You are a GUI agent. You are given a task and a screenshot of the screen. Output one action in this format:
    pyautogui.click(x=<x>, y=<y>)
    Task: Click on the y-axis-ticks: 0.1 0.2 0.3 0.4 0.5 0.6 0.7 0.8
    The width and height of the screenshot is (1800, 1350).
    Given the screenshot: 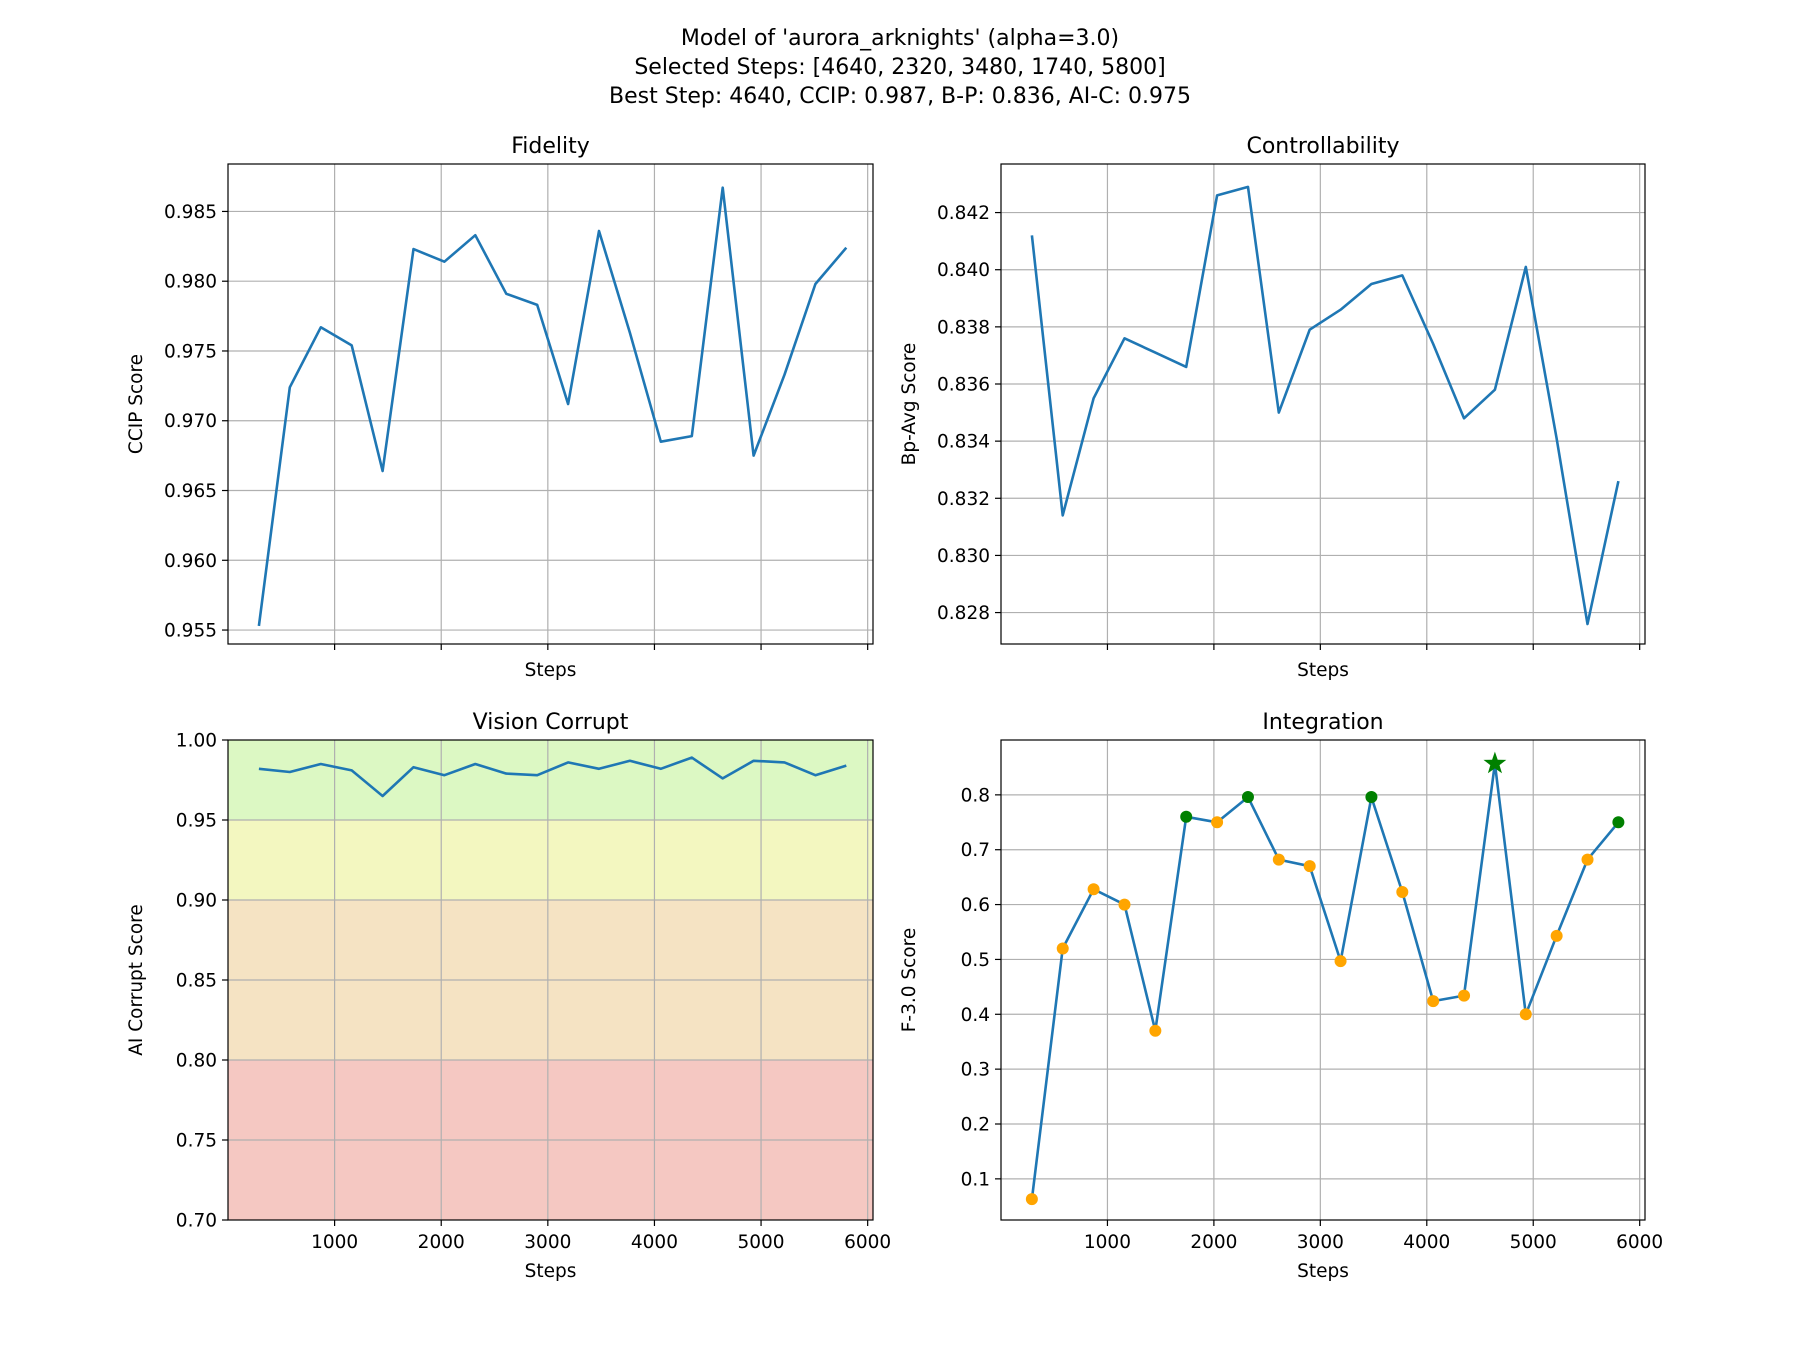 What is the action you would take?
    pyautogui.click(x=981, y=987)
    